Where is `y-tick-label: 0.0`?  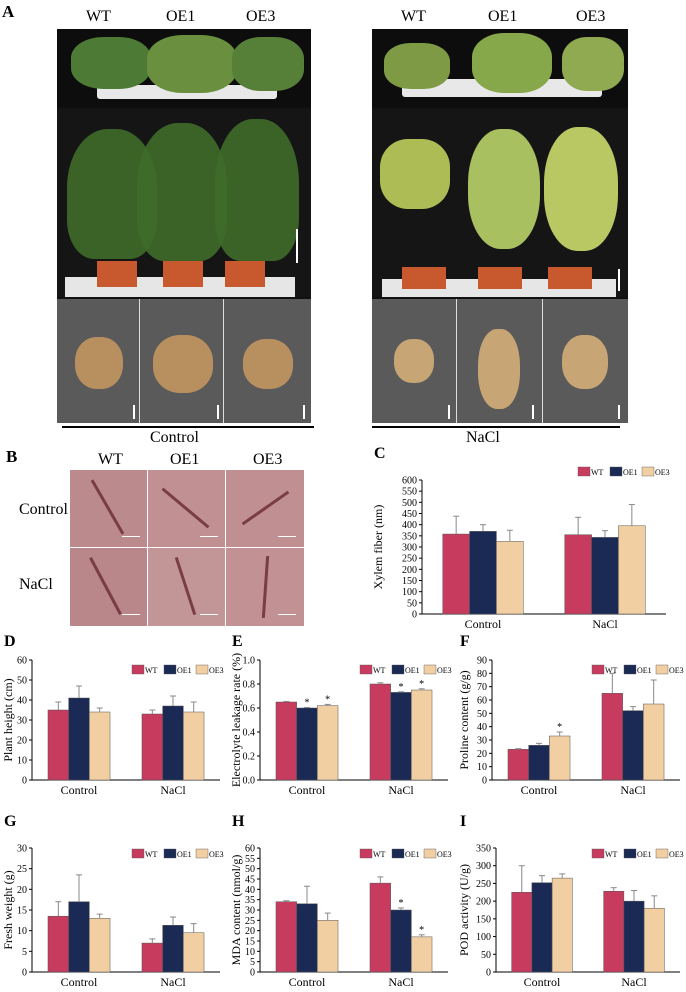 y-tick-label: 0.0 is located at coordinates (249, 781).